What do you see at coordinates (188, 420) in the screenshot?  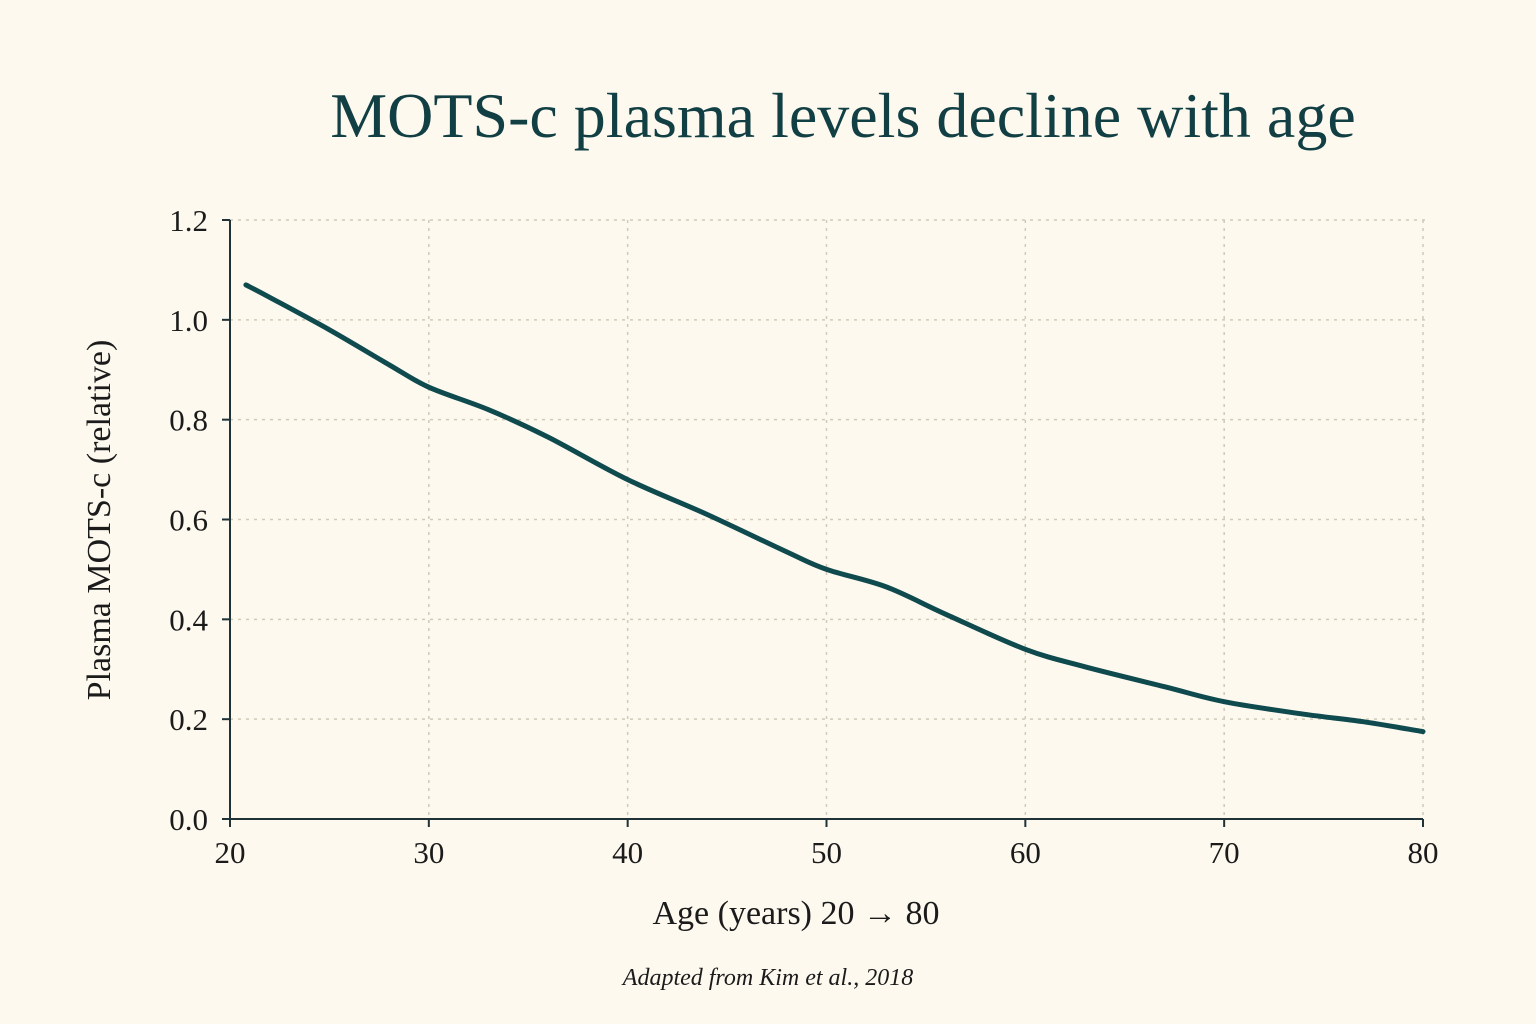 I see `y-tick-label: 0.8` at bounding box center [188, 420].